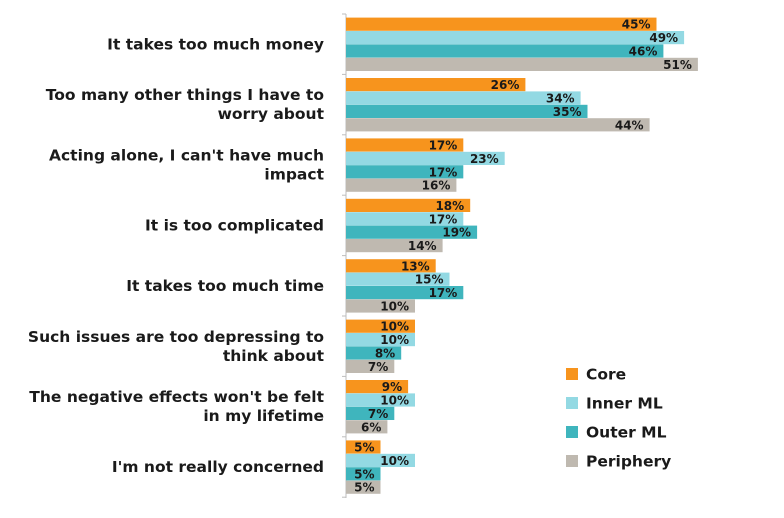 Image resolution: width=784 pixels, height=518 pixels. What do you see at coordinates (294, 175) in the screenshot?
I see `category-label: impact` at bounding box center [294, 175].